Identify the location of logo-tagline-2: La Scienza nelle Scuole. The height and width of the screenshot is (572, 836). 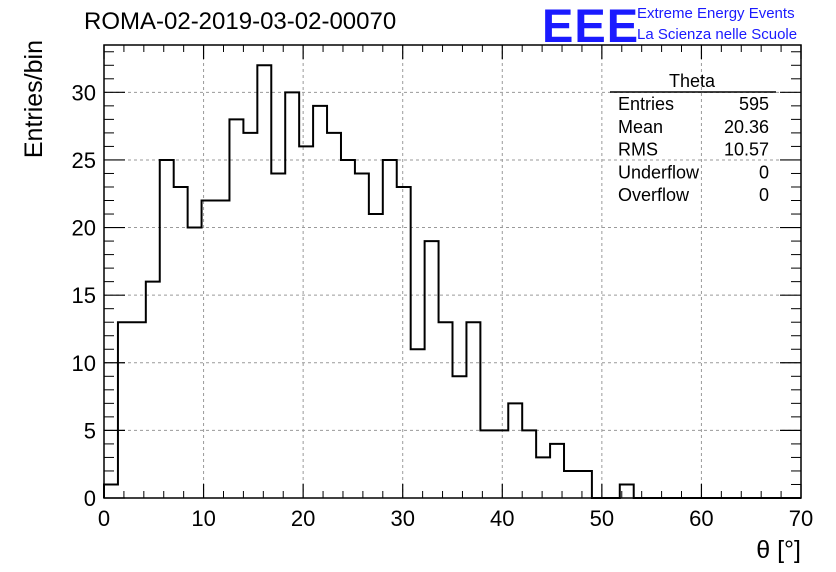
(717, 34).